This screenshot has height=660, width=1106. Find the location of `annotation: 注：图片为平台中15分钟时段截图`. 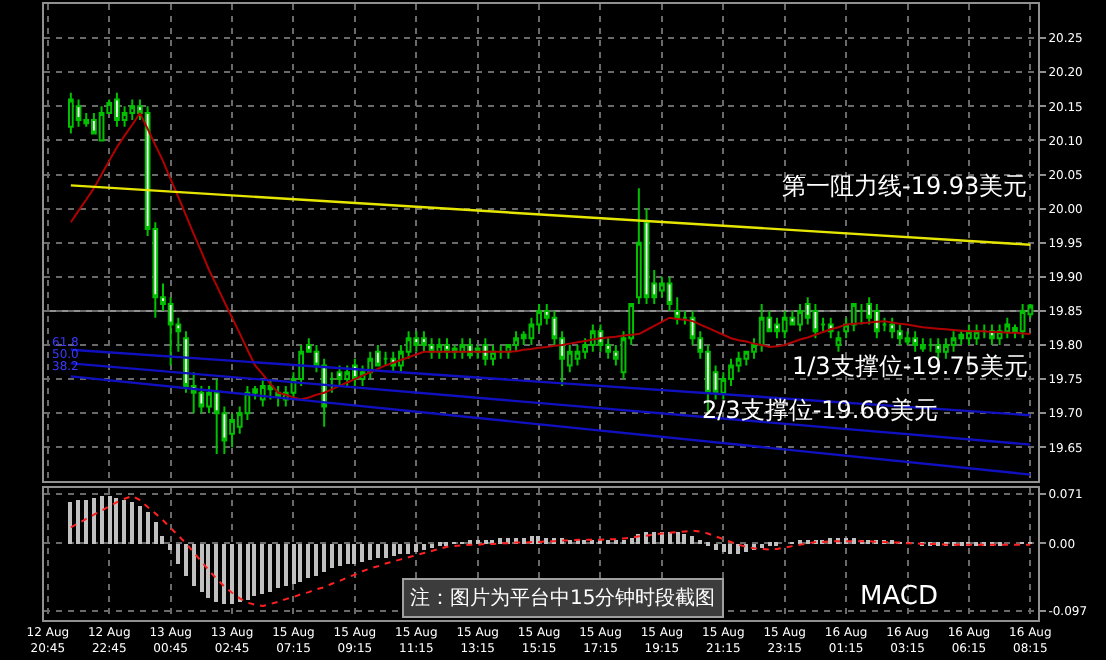

annotation: 注：图片为平台中15分钟时段截图 is located at coordinates (563, 598).